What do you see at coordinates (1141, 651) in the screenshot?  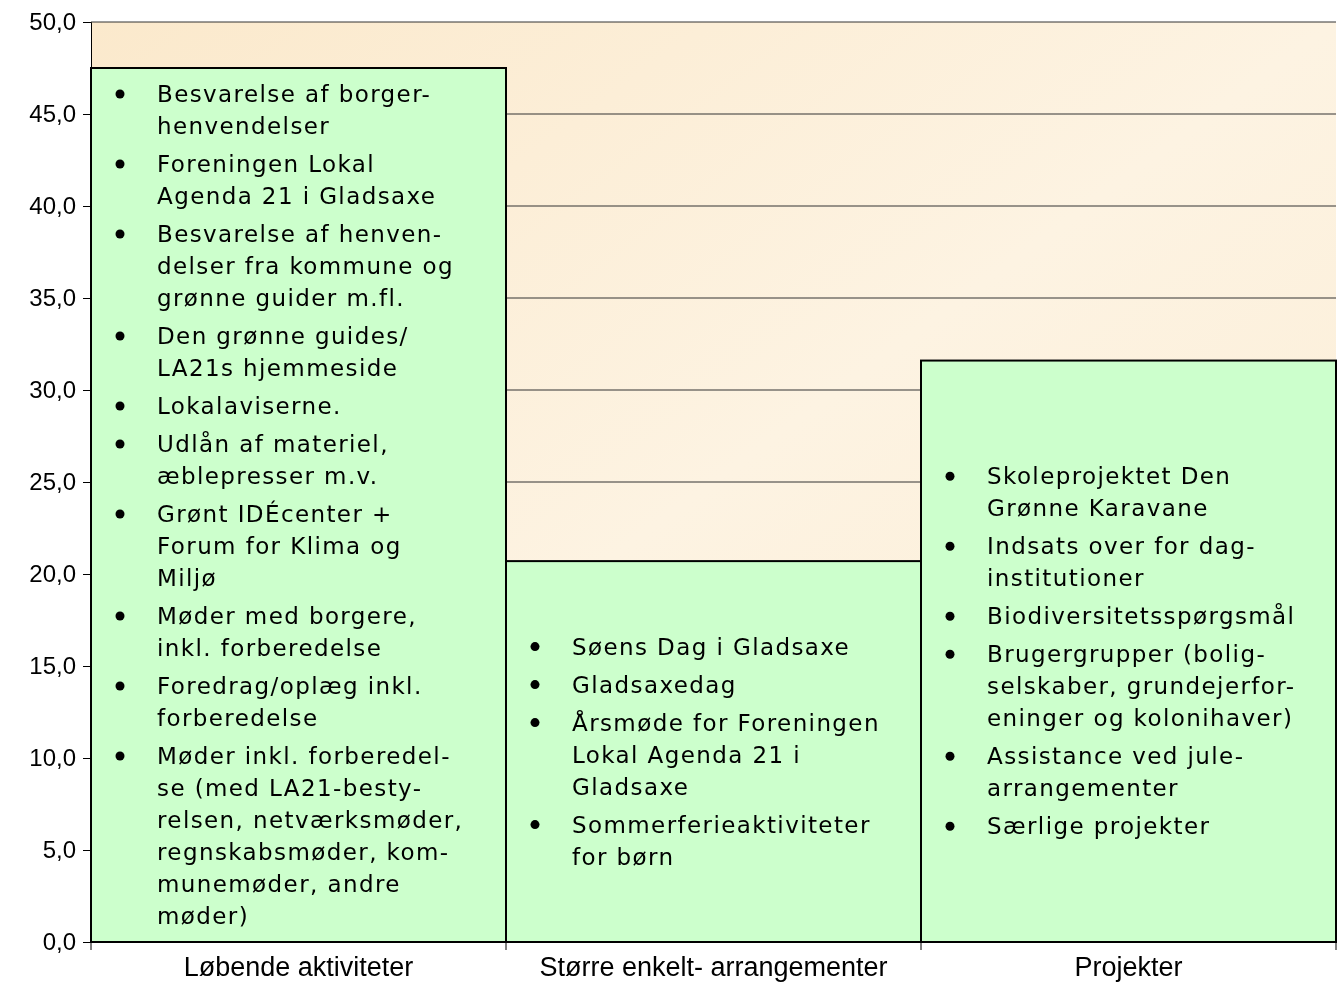 I see `text: Skoleprojektet Den Grønne Karavane Indsats over for dag- institutioner Biodiversitetsspørgsmål Brugergrupper (bolig- selskaber, grundejerfor- eninger og kolonihaver) Assistance ved jule- arrangementer Særlige projekter` at bounding box center [1141, 651].